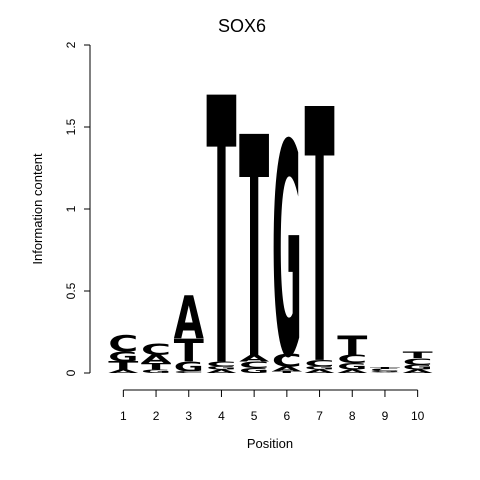 Image resolution: width=480 pixels, height=480 pixels. Describe the element at coordinates (418, 416) in the screenshot. I see `x-tick-label: 10` at that location.